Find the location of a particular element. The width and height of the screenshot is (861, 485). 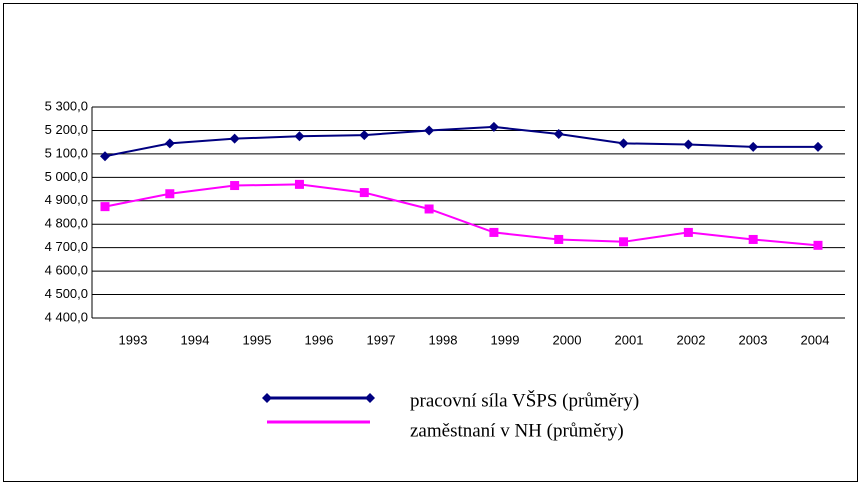

y-tick-label: 4 400,0 is located at coordinates (66, 316).